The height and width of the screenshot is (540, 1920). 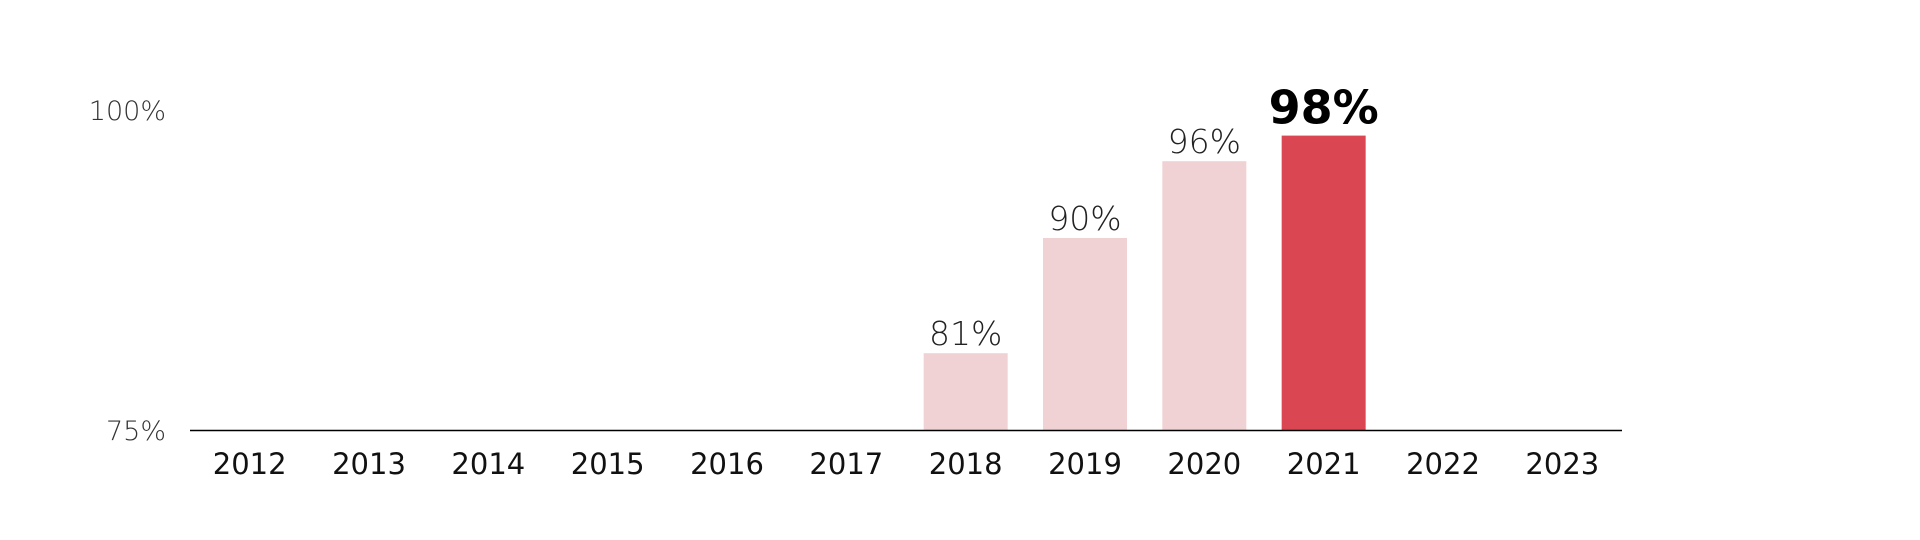 I want to click on x-tick-label-2012: 2012, so click(x=250, y=464).